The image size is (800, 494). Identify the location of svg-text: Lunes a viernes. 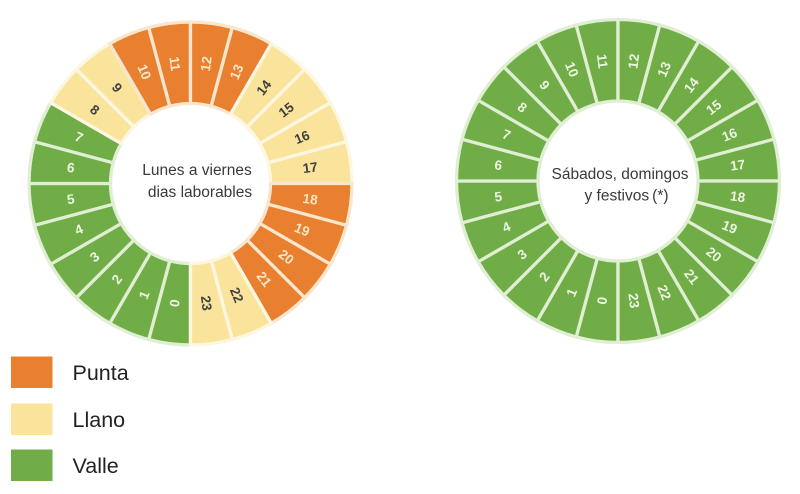
(197, 170).